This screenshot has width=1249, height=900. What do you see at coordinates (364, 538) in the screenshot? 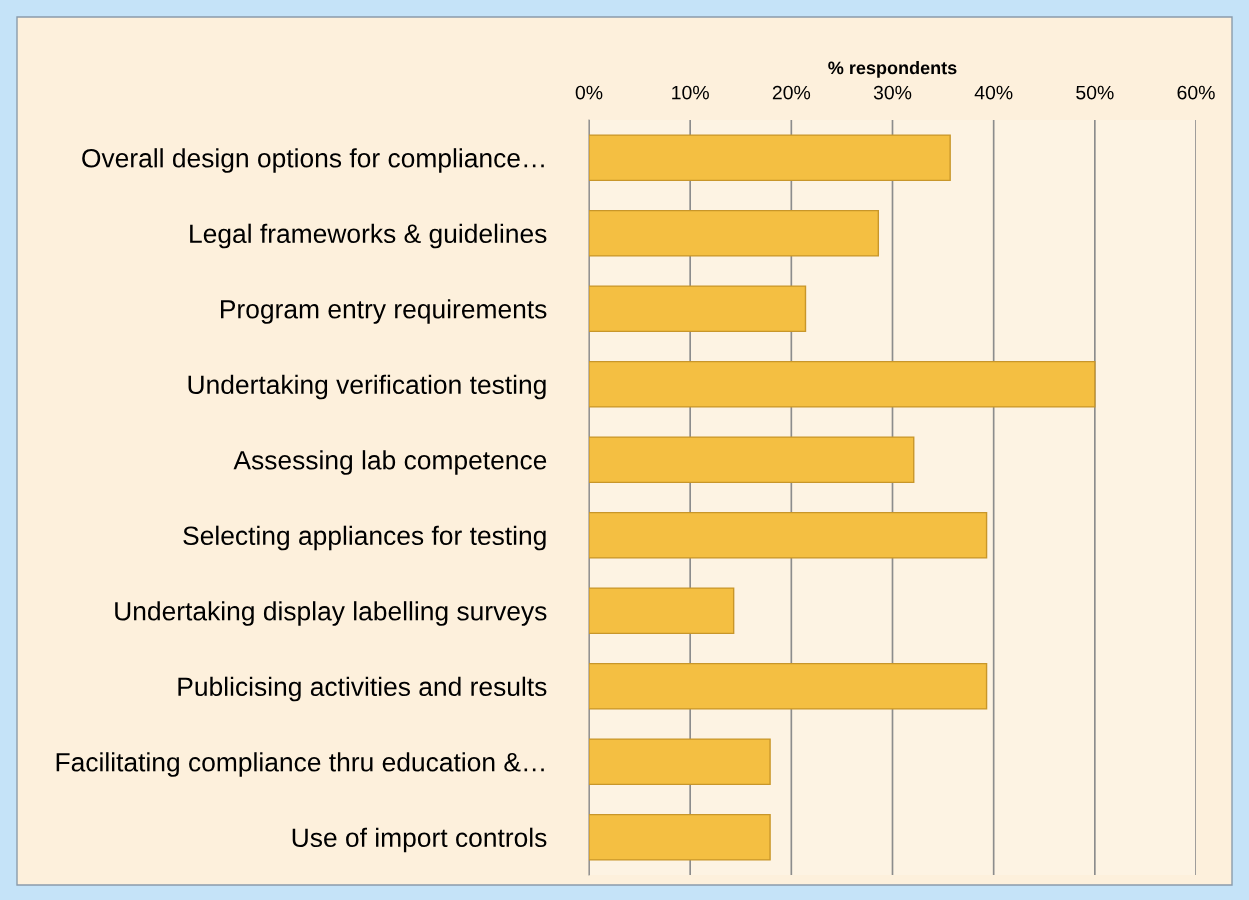
I see `y-tick-label: Selecting appliances for testing` at bounding box center [364, 538].